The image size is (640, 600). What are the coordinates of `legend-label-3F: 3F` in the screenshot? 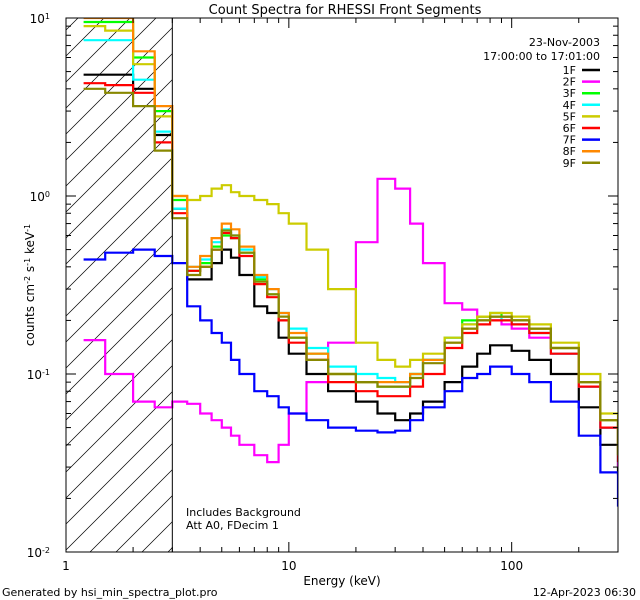 It's located at (569, 93).